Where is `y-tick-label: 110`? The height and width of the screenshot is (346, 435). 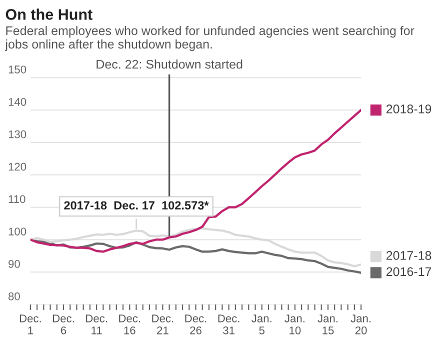
y-tick-label: 110 is located at coordinates (17, 199).